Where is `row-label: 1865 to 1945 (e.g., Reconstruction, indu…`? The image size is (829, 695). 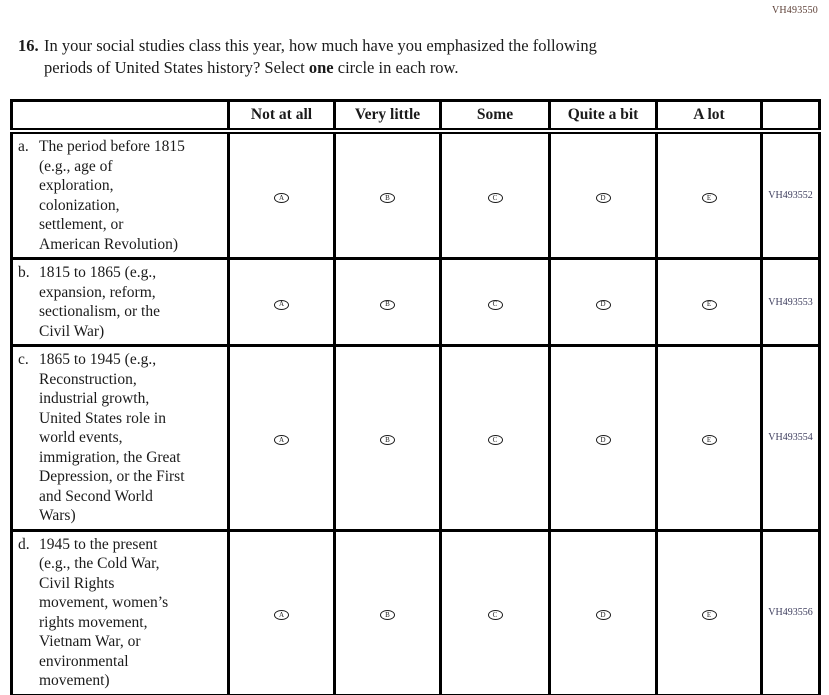 row-label: 1865 to 1945 (e.g., Reconstruction, indu… is located at coordinates (112, 437).